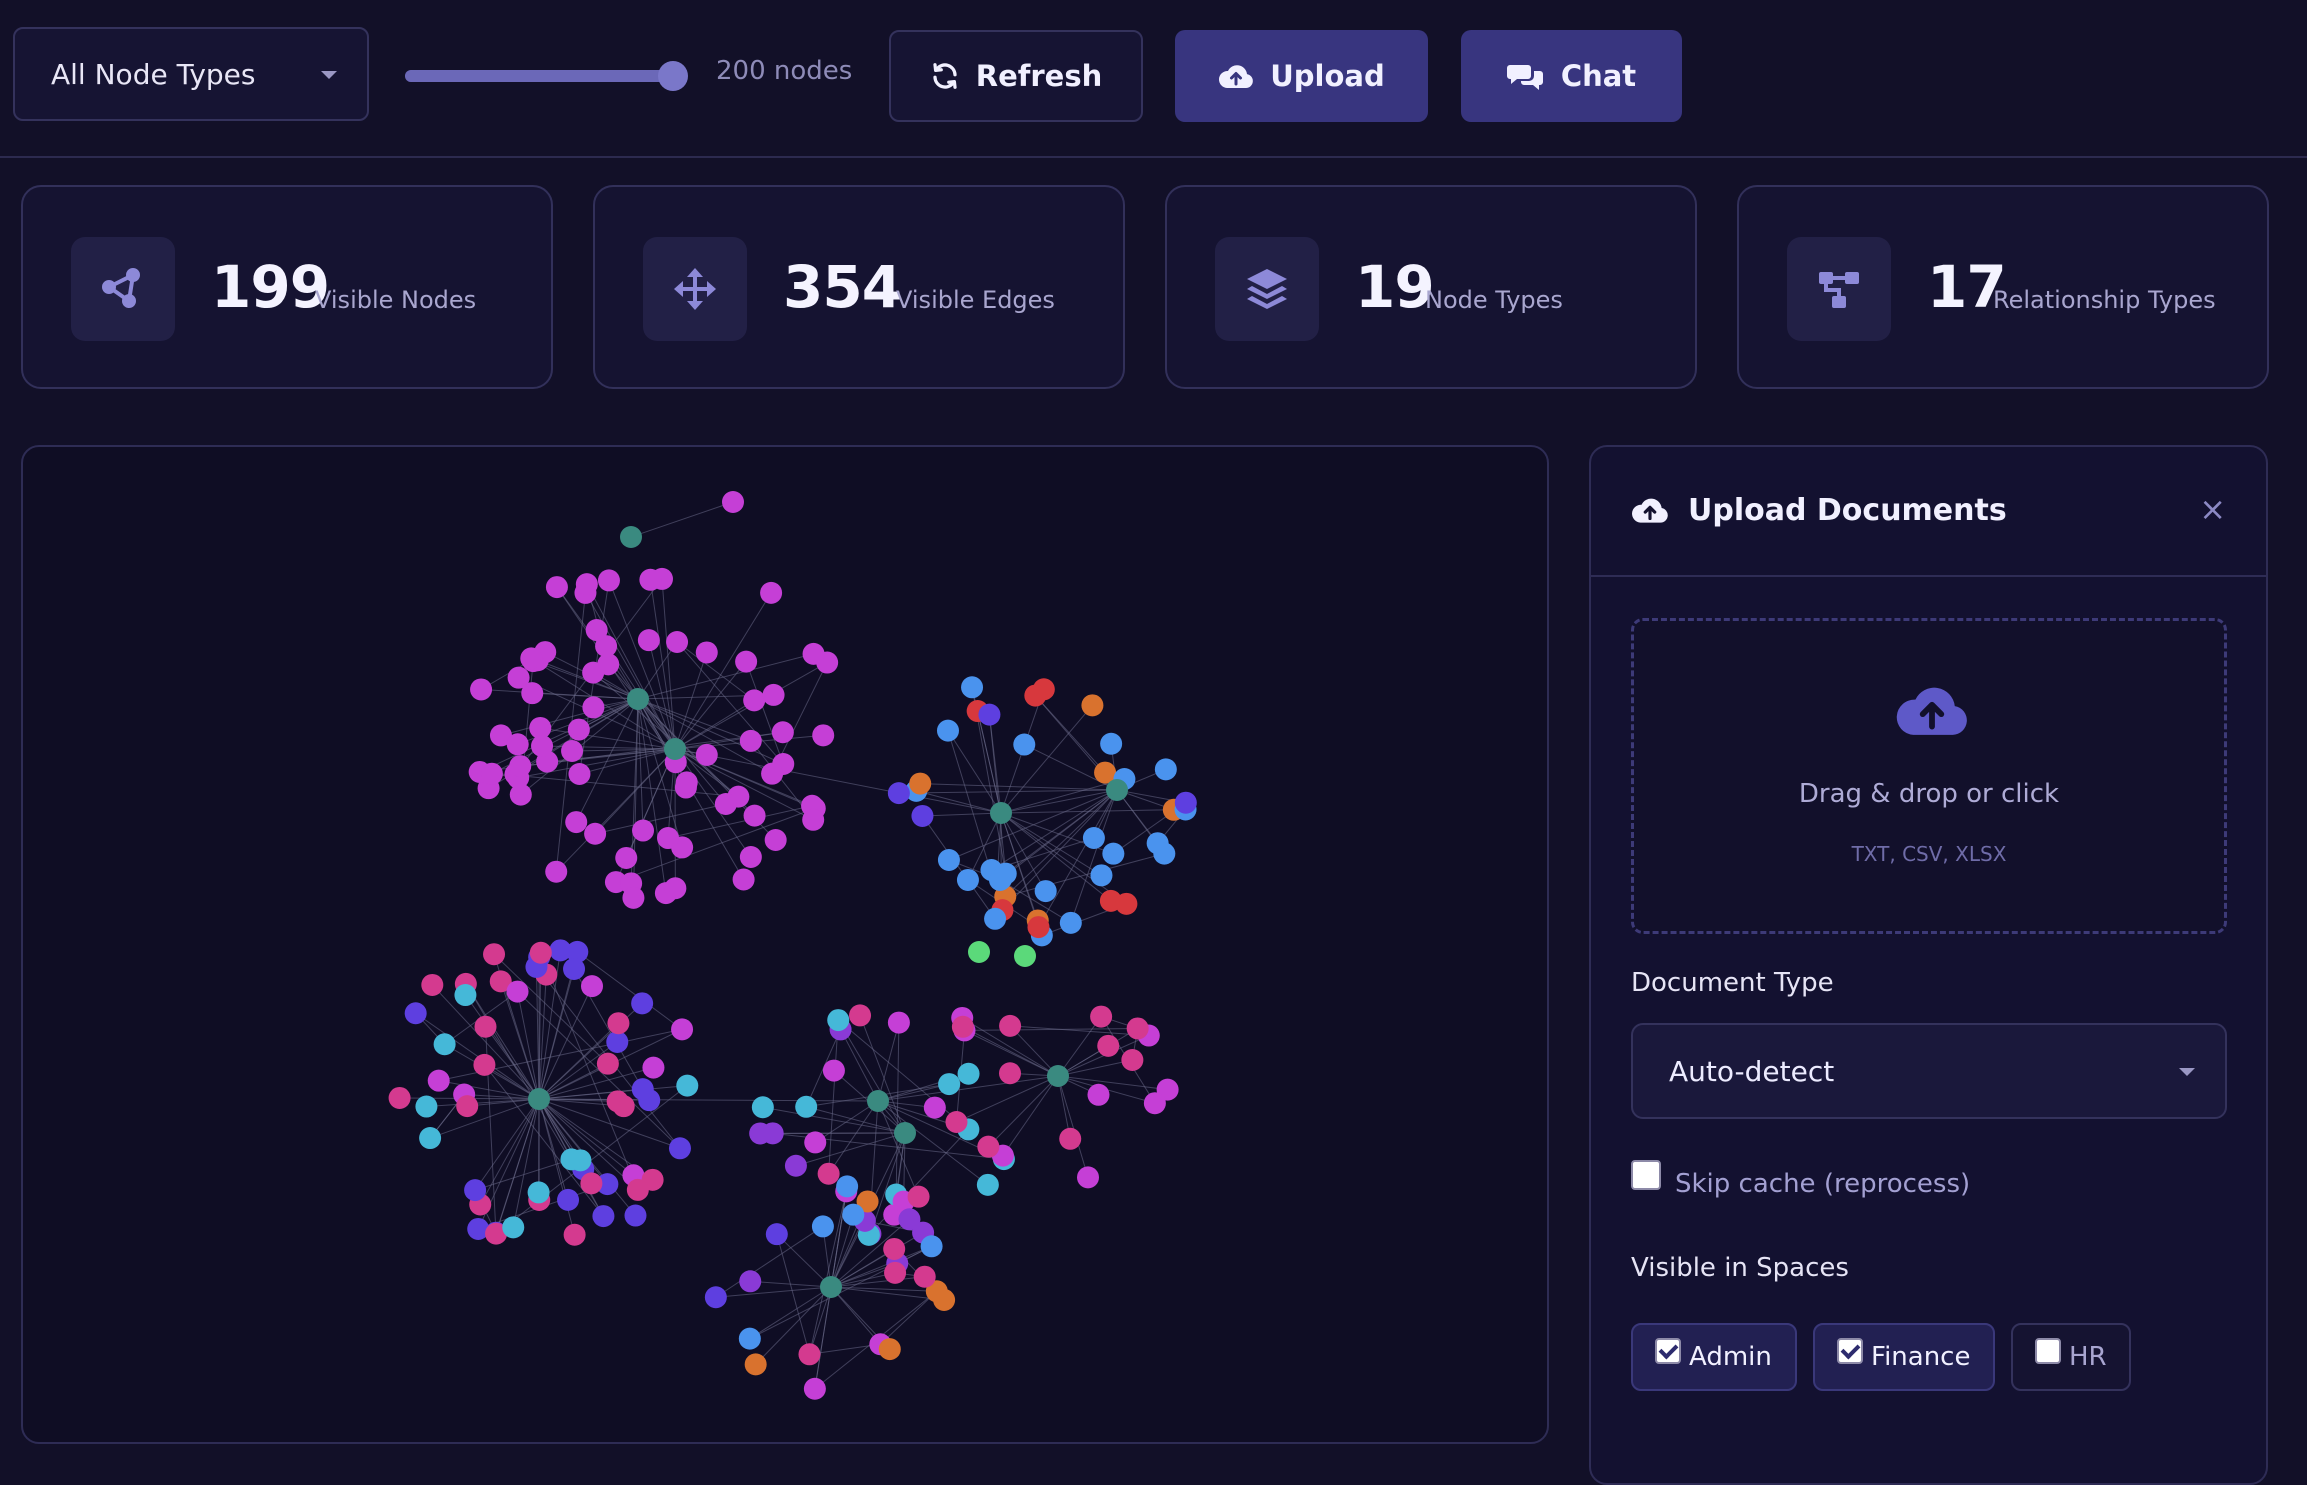  I want to click on space-admin-checkbox, so click(1668, 1351).